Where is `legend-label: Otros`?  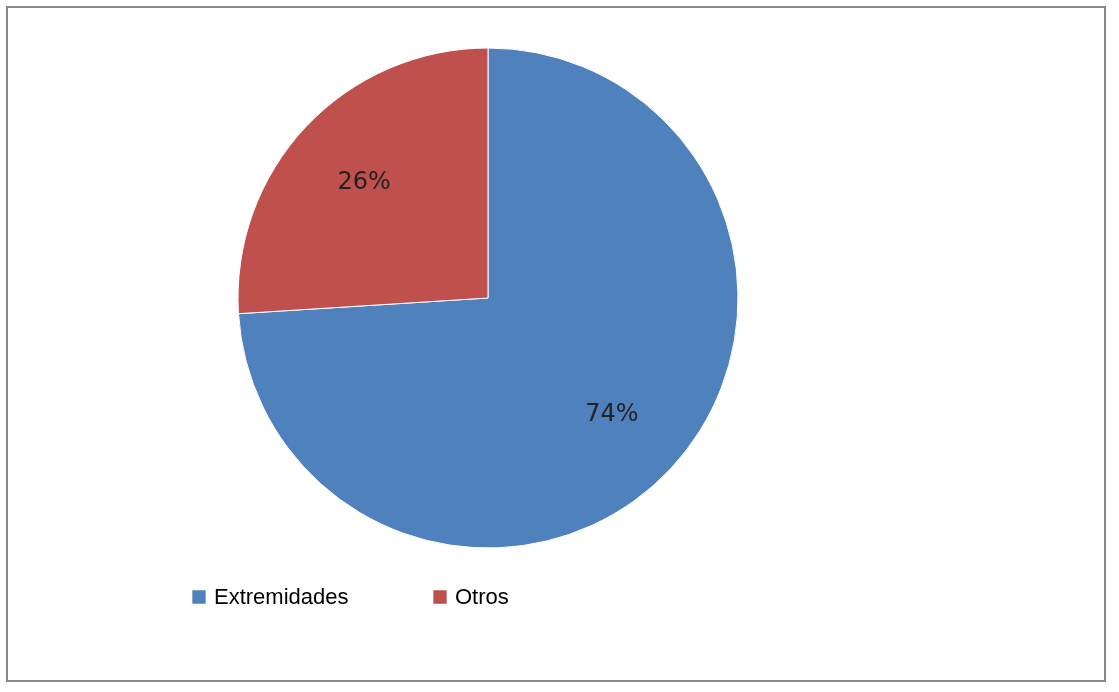 legend-label: Otros is located at coordinates (482, 596).